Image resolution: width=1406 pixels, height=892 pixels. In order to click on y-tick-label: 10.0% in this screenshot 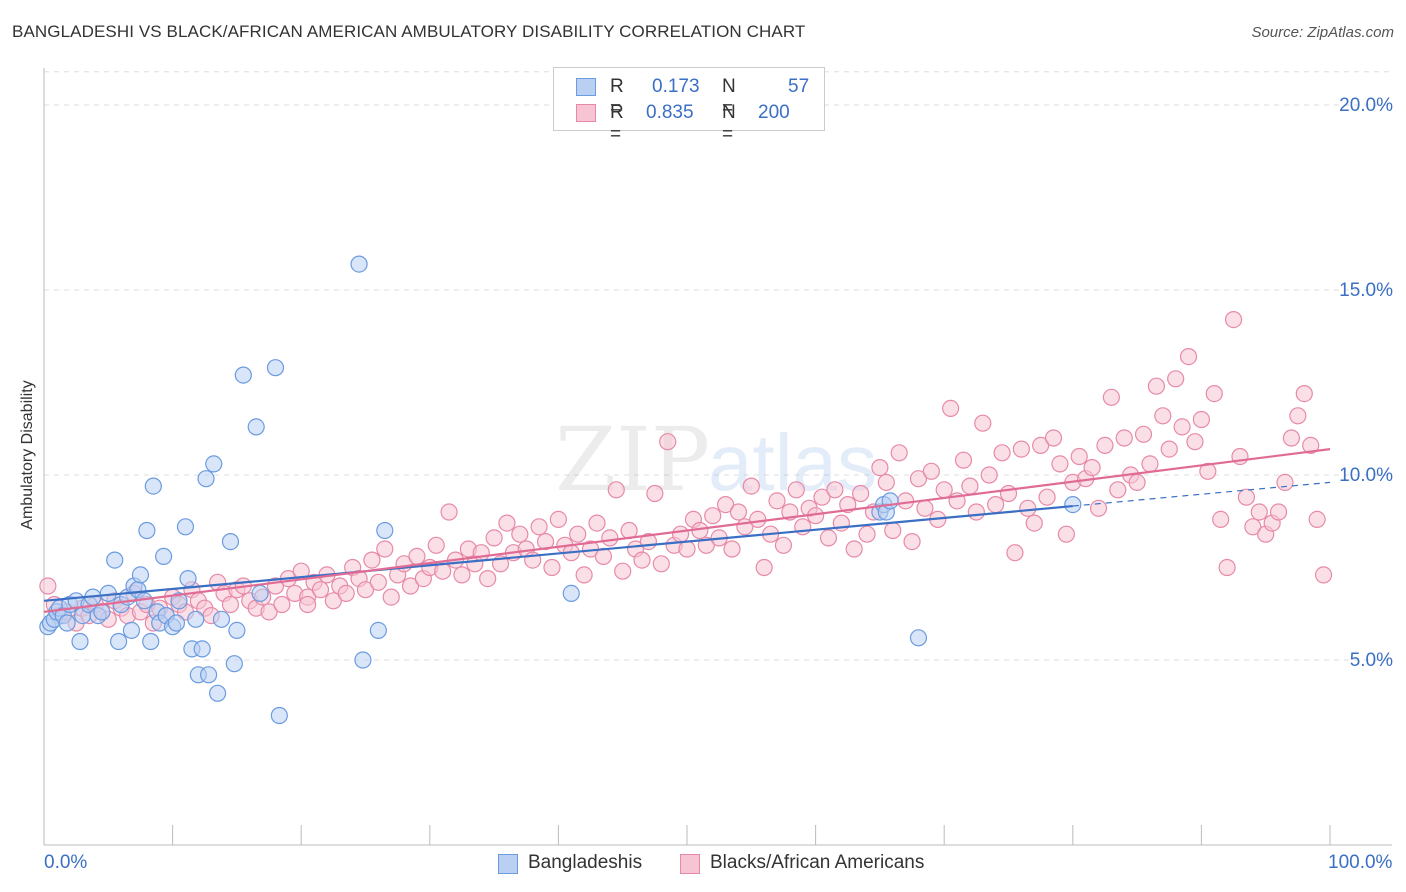, I will do `click(1366, 475)`.